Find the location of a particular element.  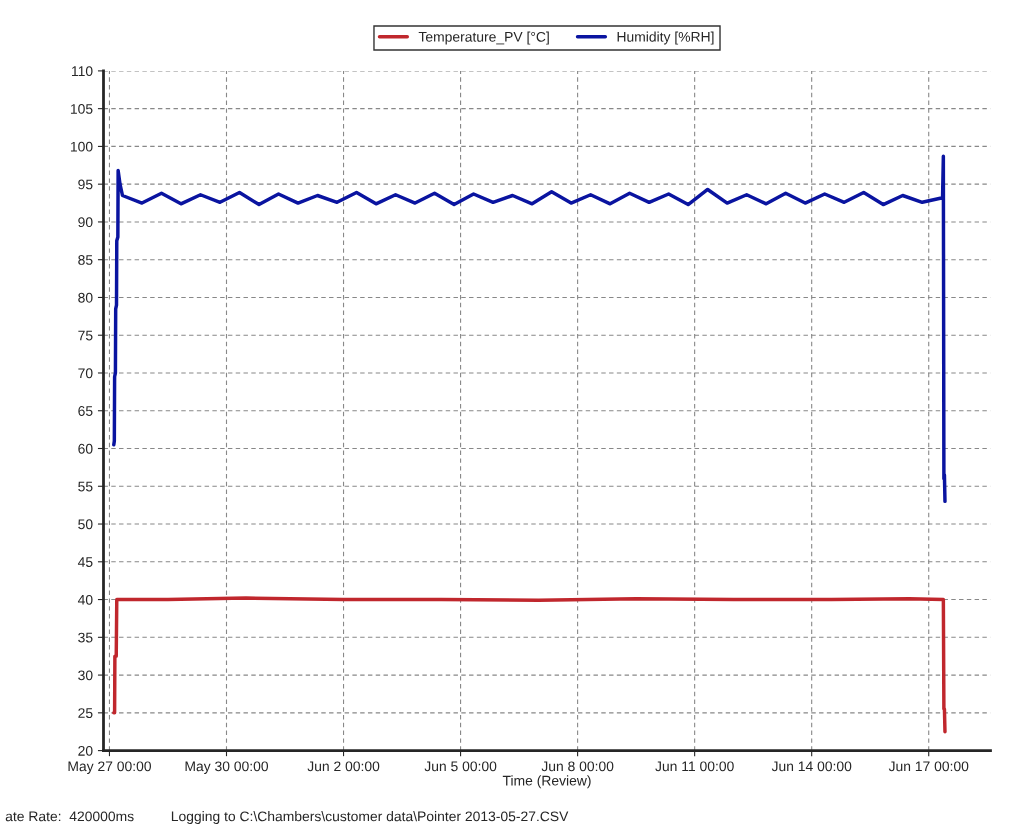

x-axis-title: Time (Review) is located at coordinates (546, 782).